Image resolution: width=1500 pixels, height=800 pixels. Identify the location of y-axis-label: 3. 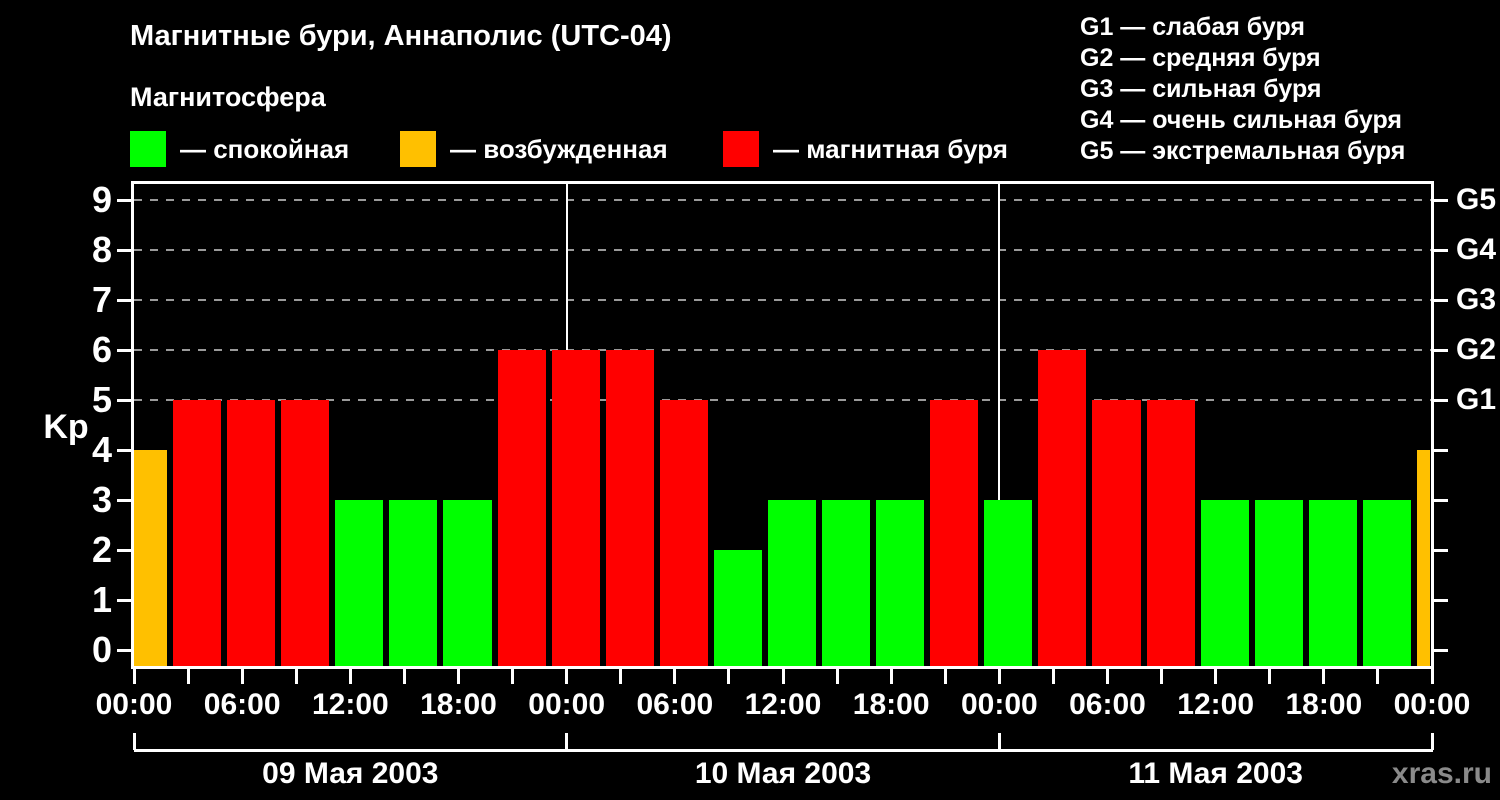
(101, 499).